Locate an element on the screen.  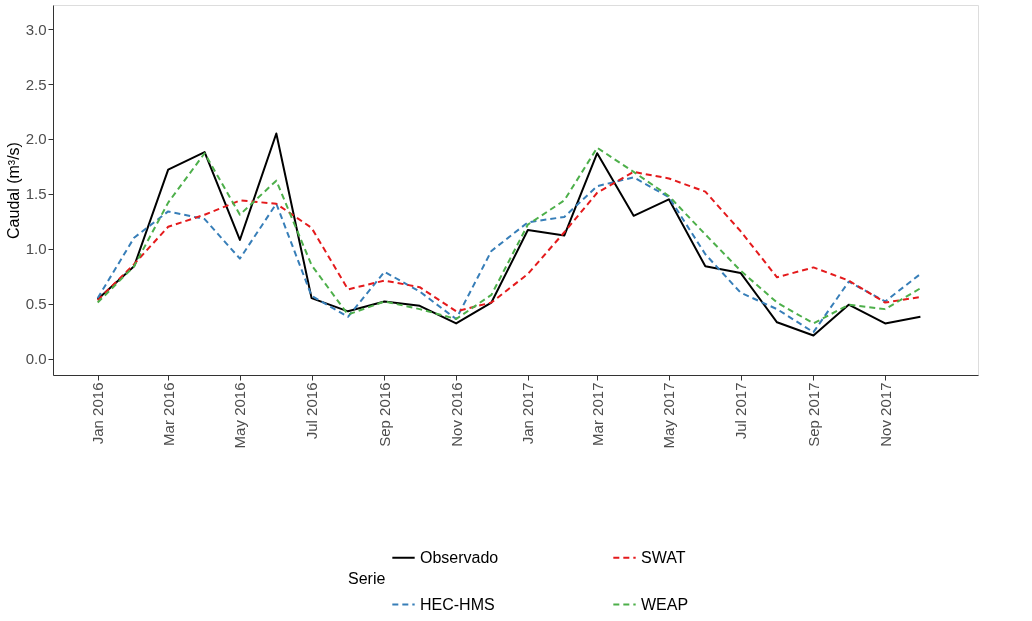
x-tick-label: Jan 2017 is located at coordinates (528, 413).